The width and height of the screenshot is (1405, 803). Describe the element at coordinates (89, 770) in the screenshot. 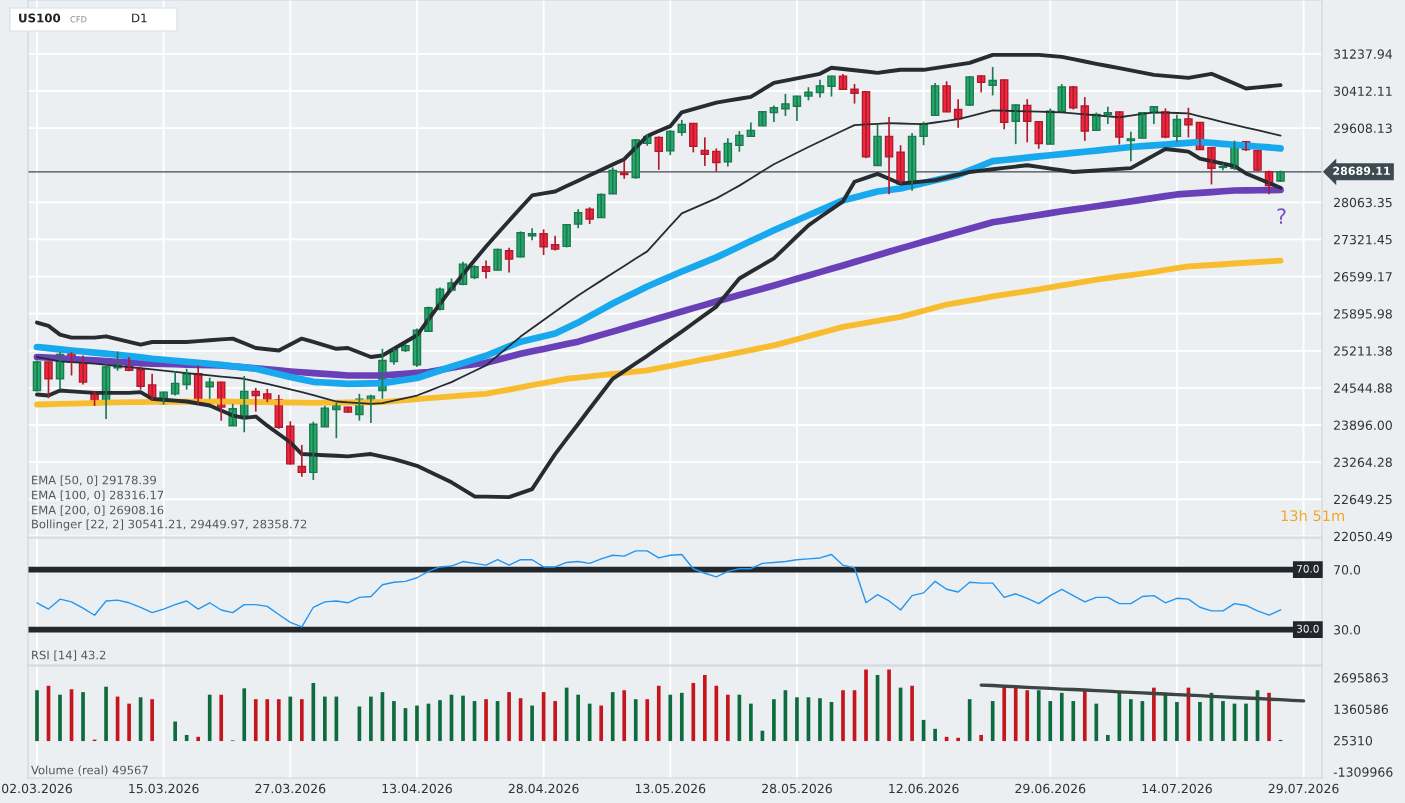

I see `annotation: Volume (real) 49567` at that location.